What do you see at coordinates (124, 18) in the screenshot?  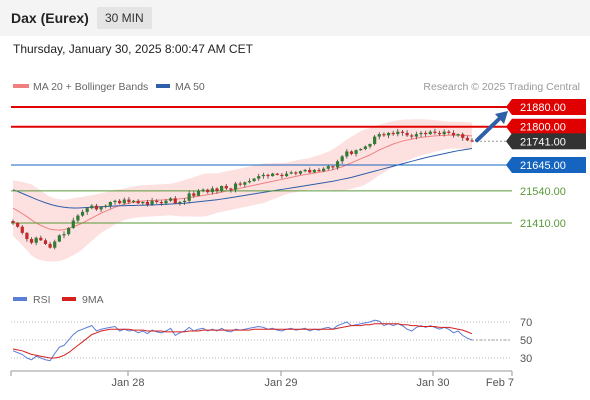 I see `timeframe-badge: 30 MIN` at bounding box center [124, 18].